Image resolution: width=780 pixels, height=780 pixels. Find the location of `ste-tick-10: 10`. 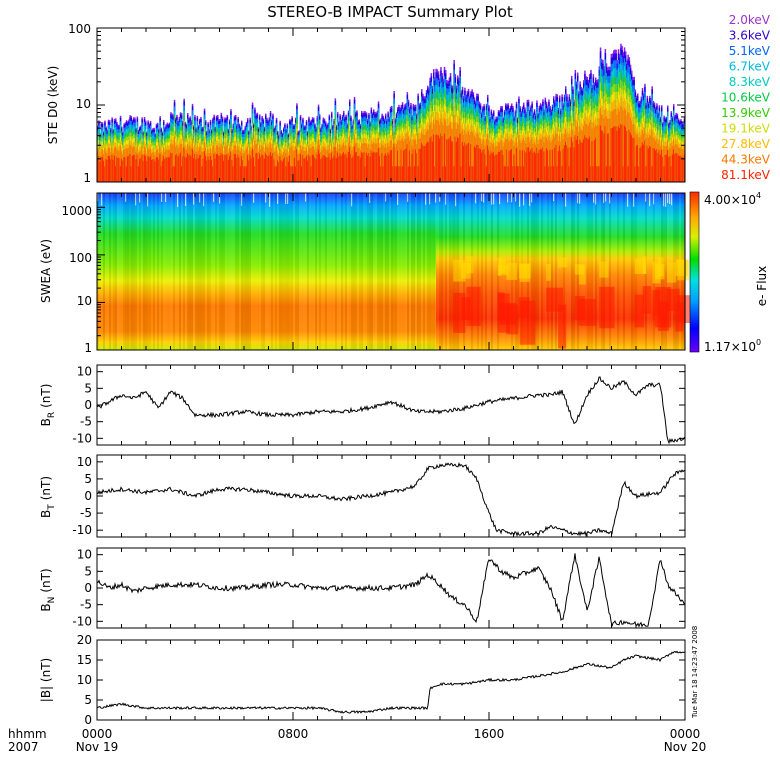

ste-tick-10: 10 is located at coordinates (83, 104).